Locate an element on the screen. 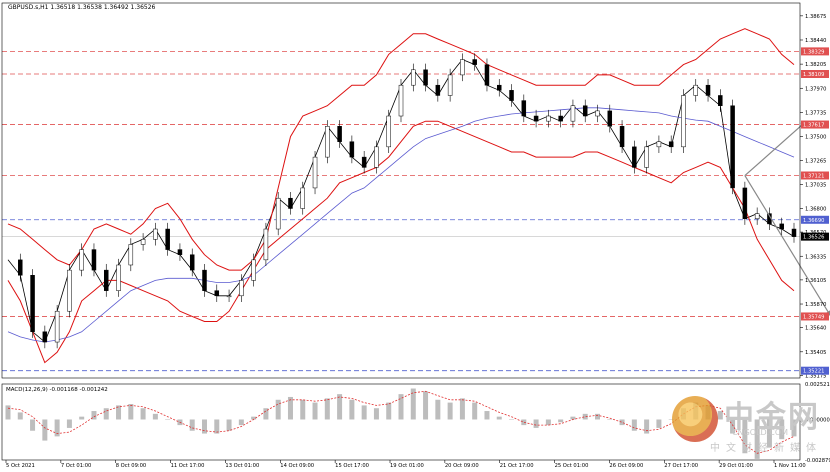 The height and width of the screenshot is (472, 830). price-tick-label: 1.35405 is located at coordinates (815, 353).